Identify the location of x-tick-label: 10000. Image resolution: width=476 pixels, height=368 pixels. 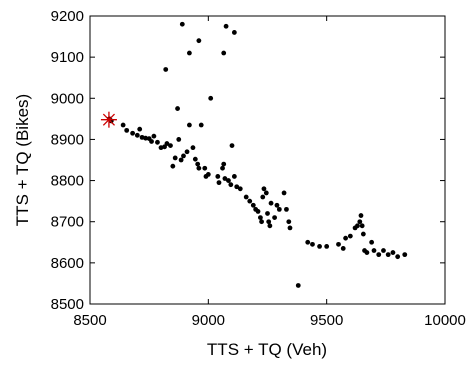
(445, 320).